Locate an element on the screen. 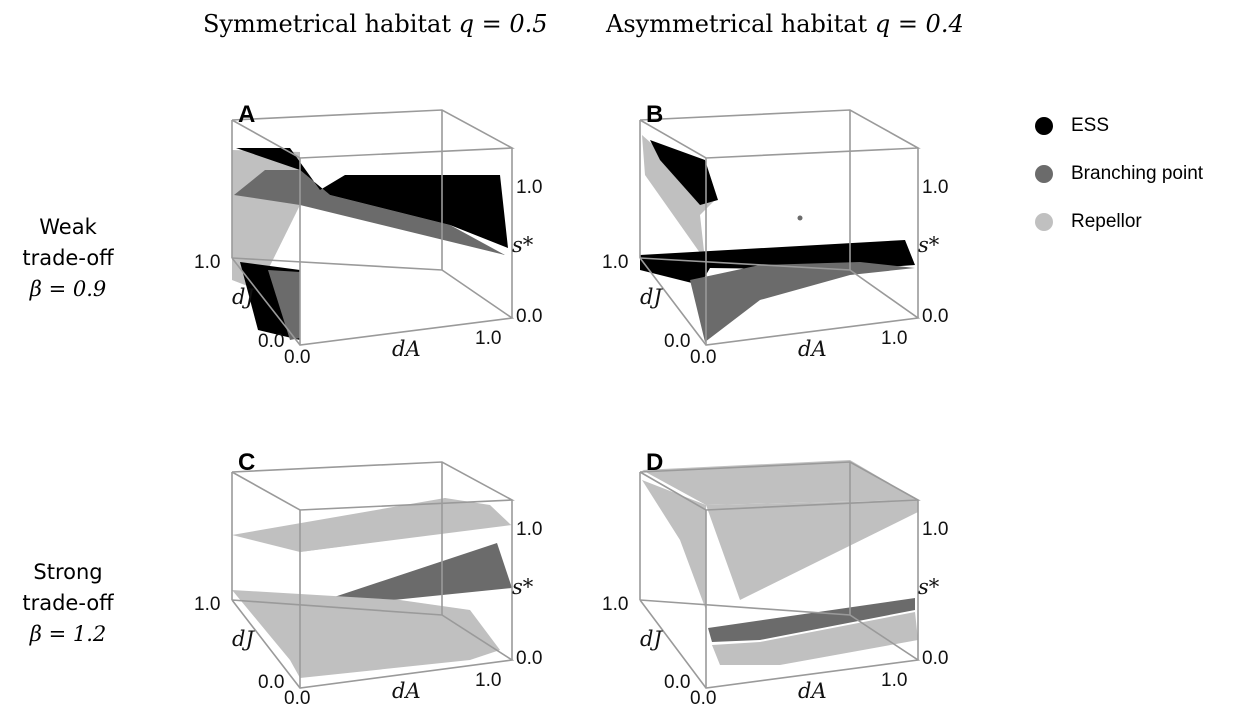 The width and height of the screenshot is (1247, 707). panel-c-surfaces is located at coordinates (372, 588).